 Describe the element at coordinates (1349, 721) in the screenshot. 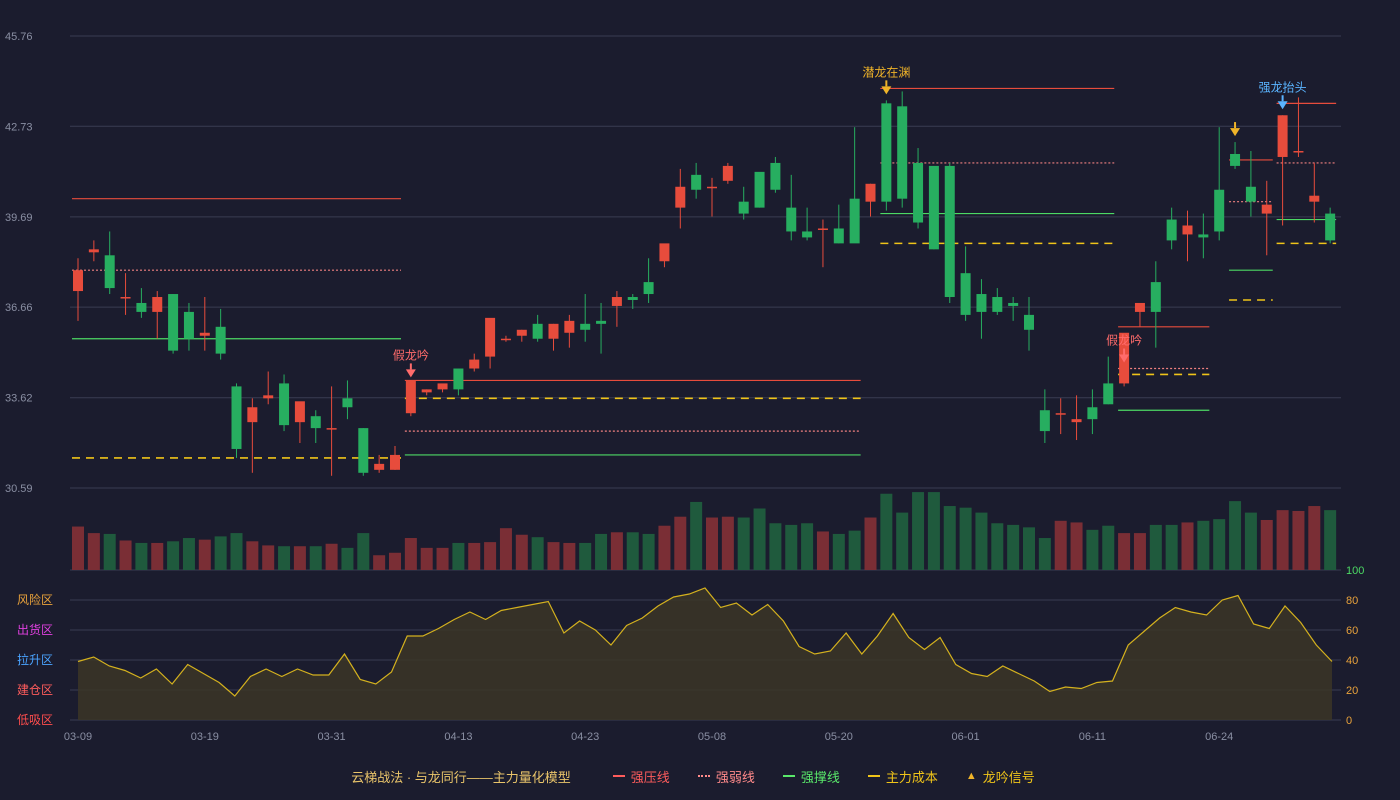

I see `osc-tick-label: 0` at that location.